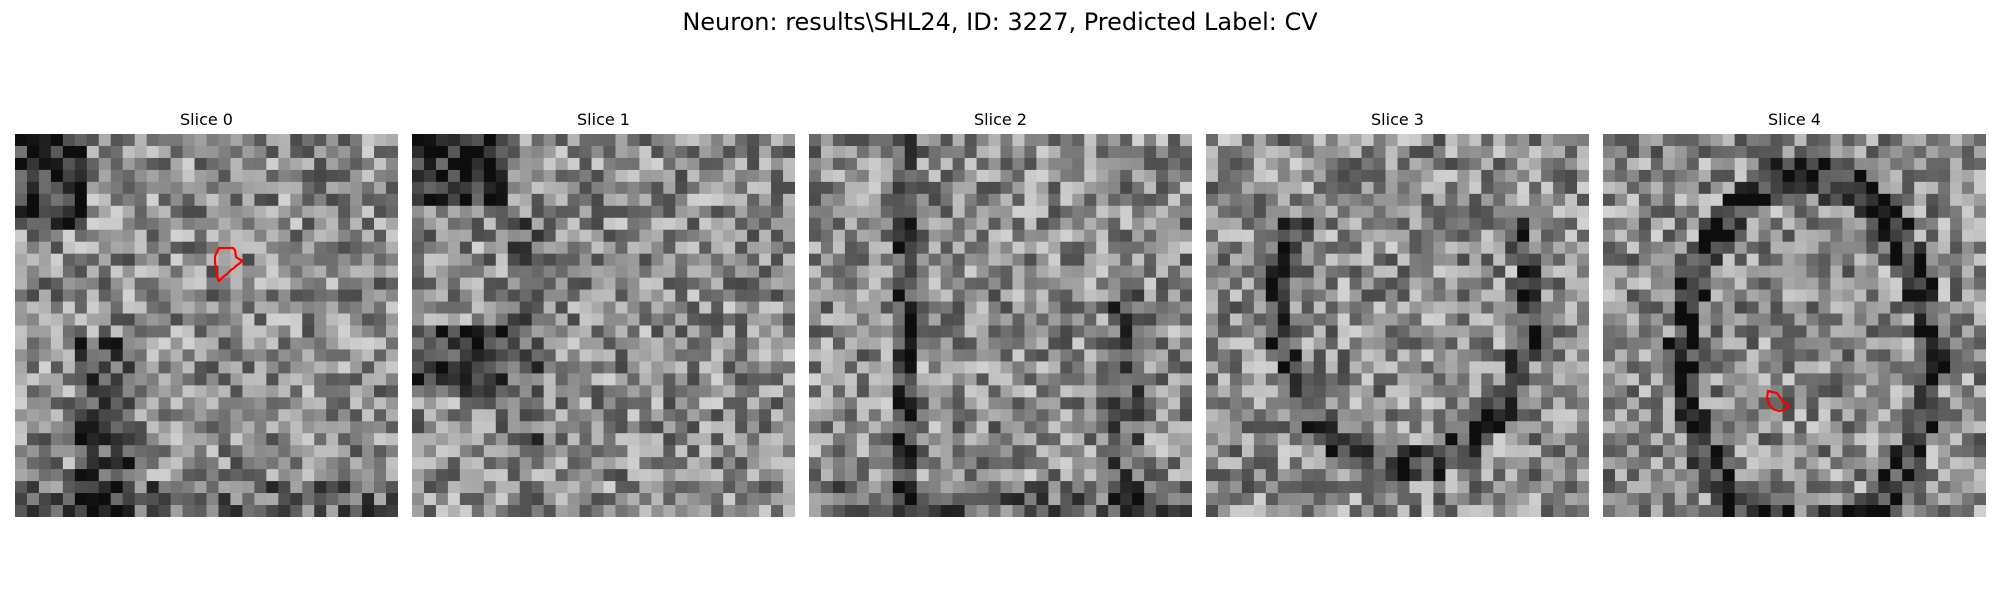 The image size is (2000, 600). I want to click on slice-title: Slice 3, so click(1397, 119).